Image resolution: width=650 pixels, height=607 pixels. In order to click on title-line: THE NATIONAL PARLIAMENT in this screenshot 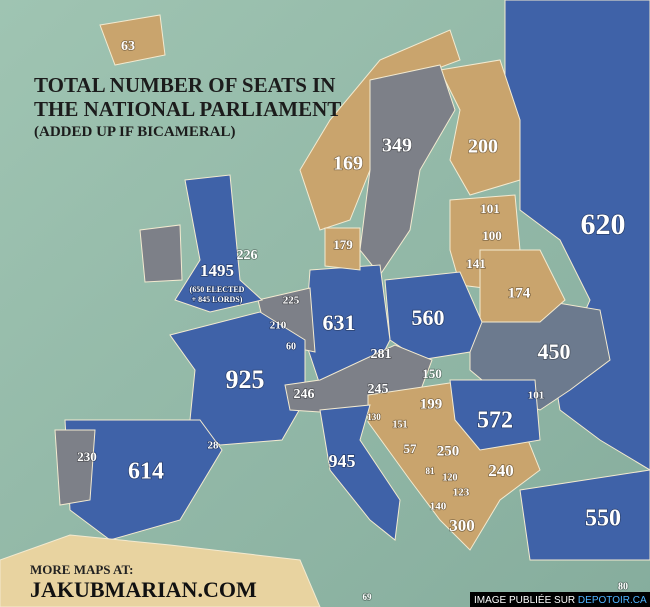, I will do `click(187, 109)`.